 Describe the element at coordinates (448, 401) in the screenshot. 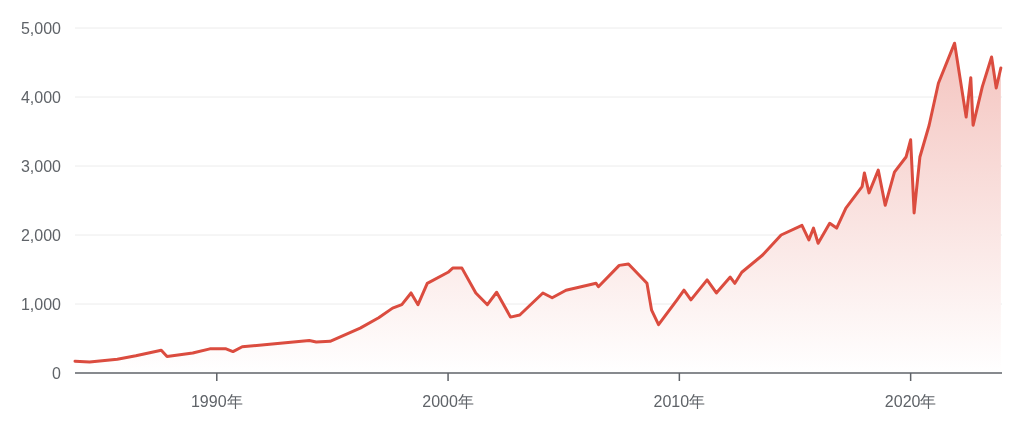

I see `x-tick-label: 2000年` at that location.